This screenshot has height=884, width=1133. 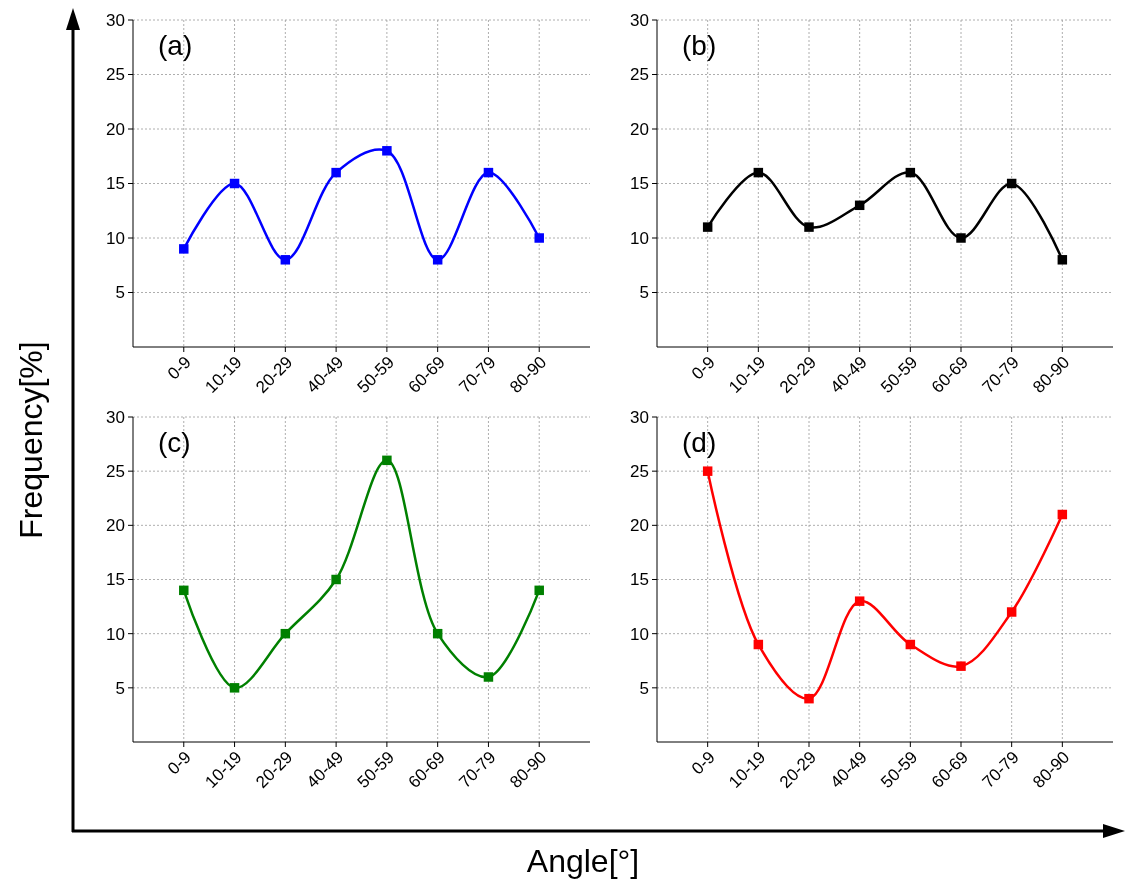 I want to click on y-axis-title: Frequency[%], so click(x=31, y=440).